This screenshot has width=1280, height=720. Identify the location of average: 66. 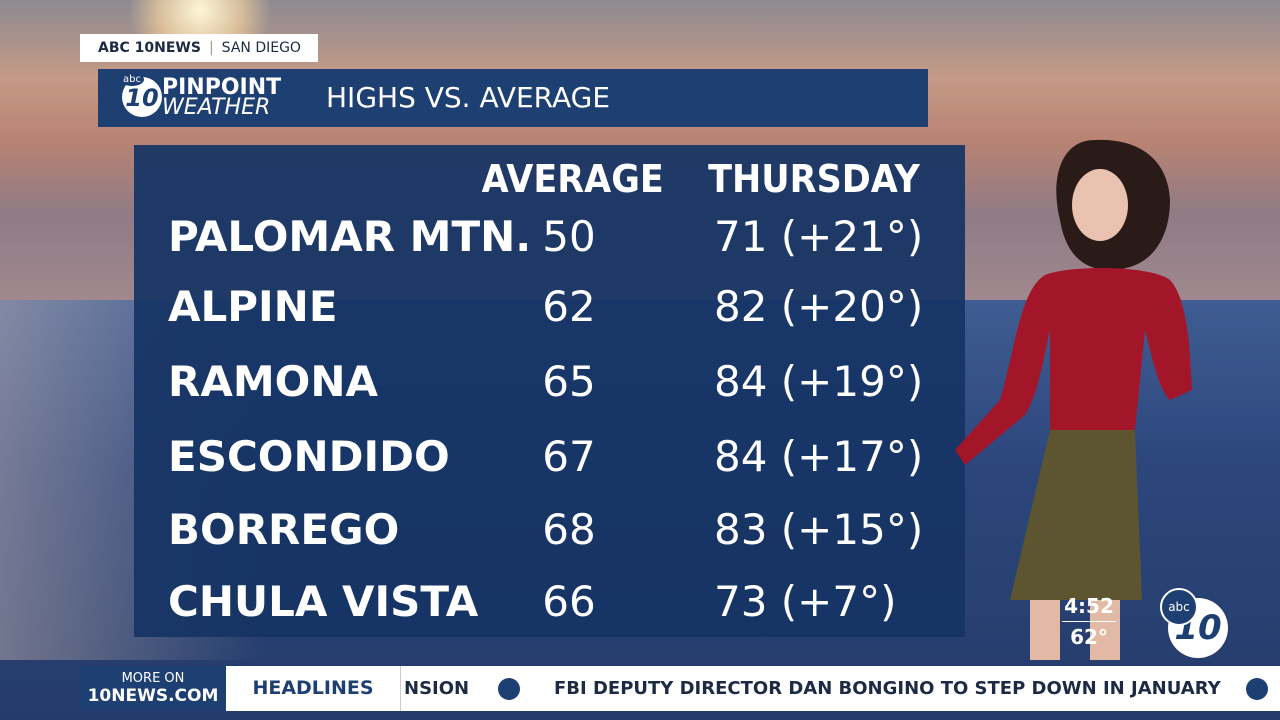
(569, 601).